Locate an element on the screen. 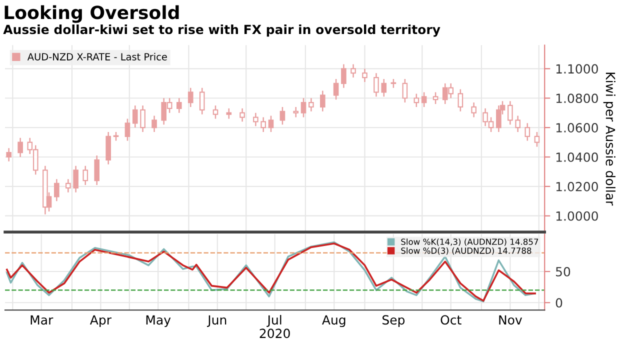 The height and width of the screenshot is (350, 626). y-tick-label: 1.0200 is located at coordinates (577, 187).